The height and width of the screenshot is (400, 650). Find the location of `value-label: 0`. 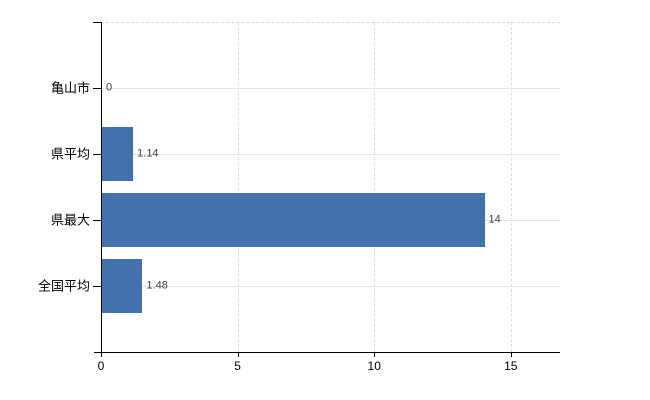

value-label: 0 is located at coordinates (109, 87).